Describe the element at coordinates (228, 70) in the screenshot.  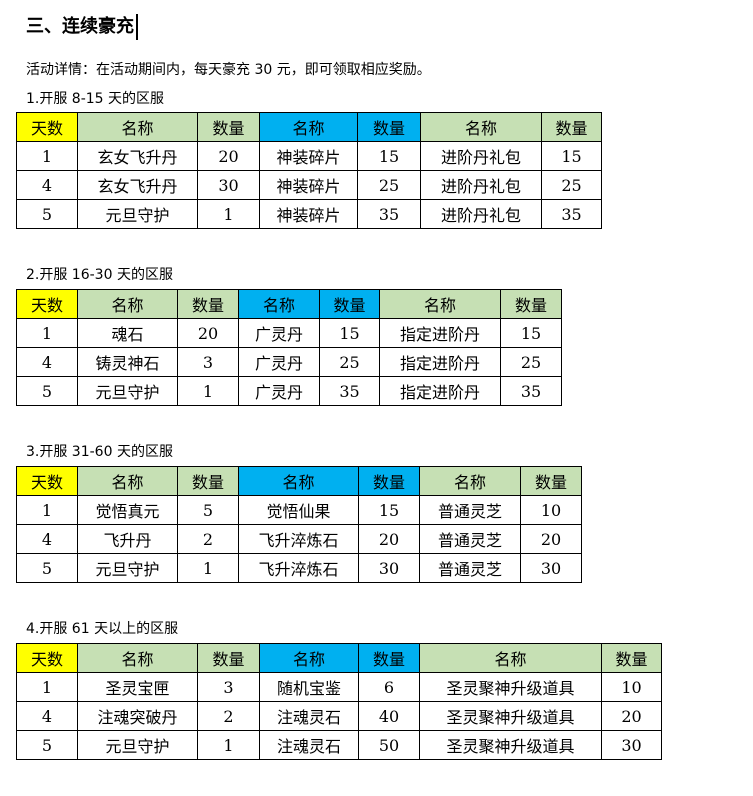
I see `activity-details: 活动详情：在活动期间内，每天豪充 30 元，即可领取相应奖励。` at that location.